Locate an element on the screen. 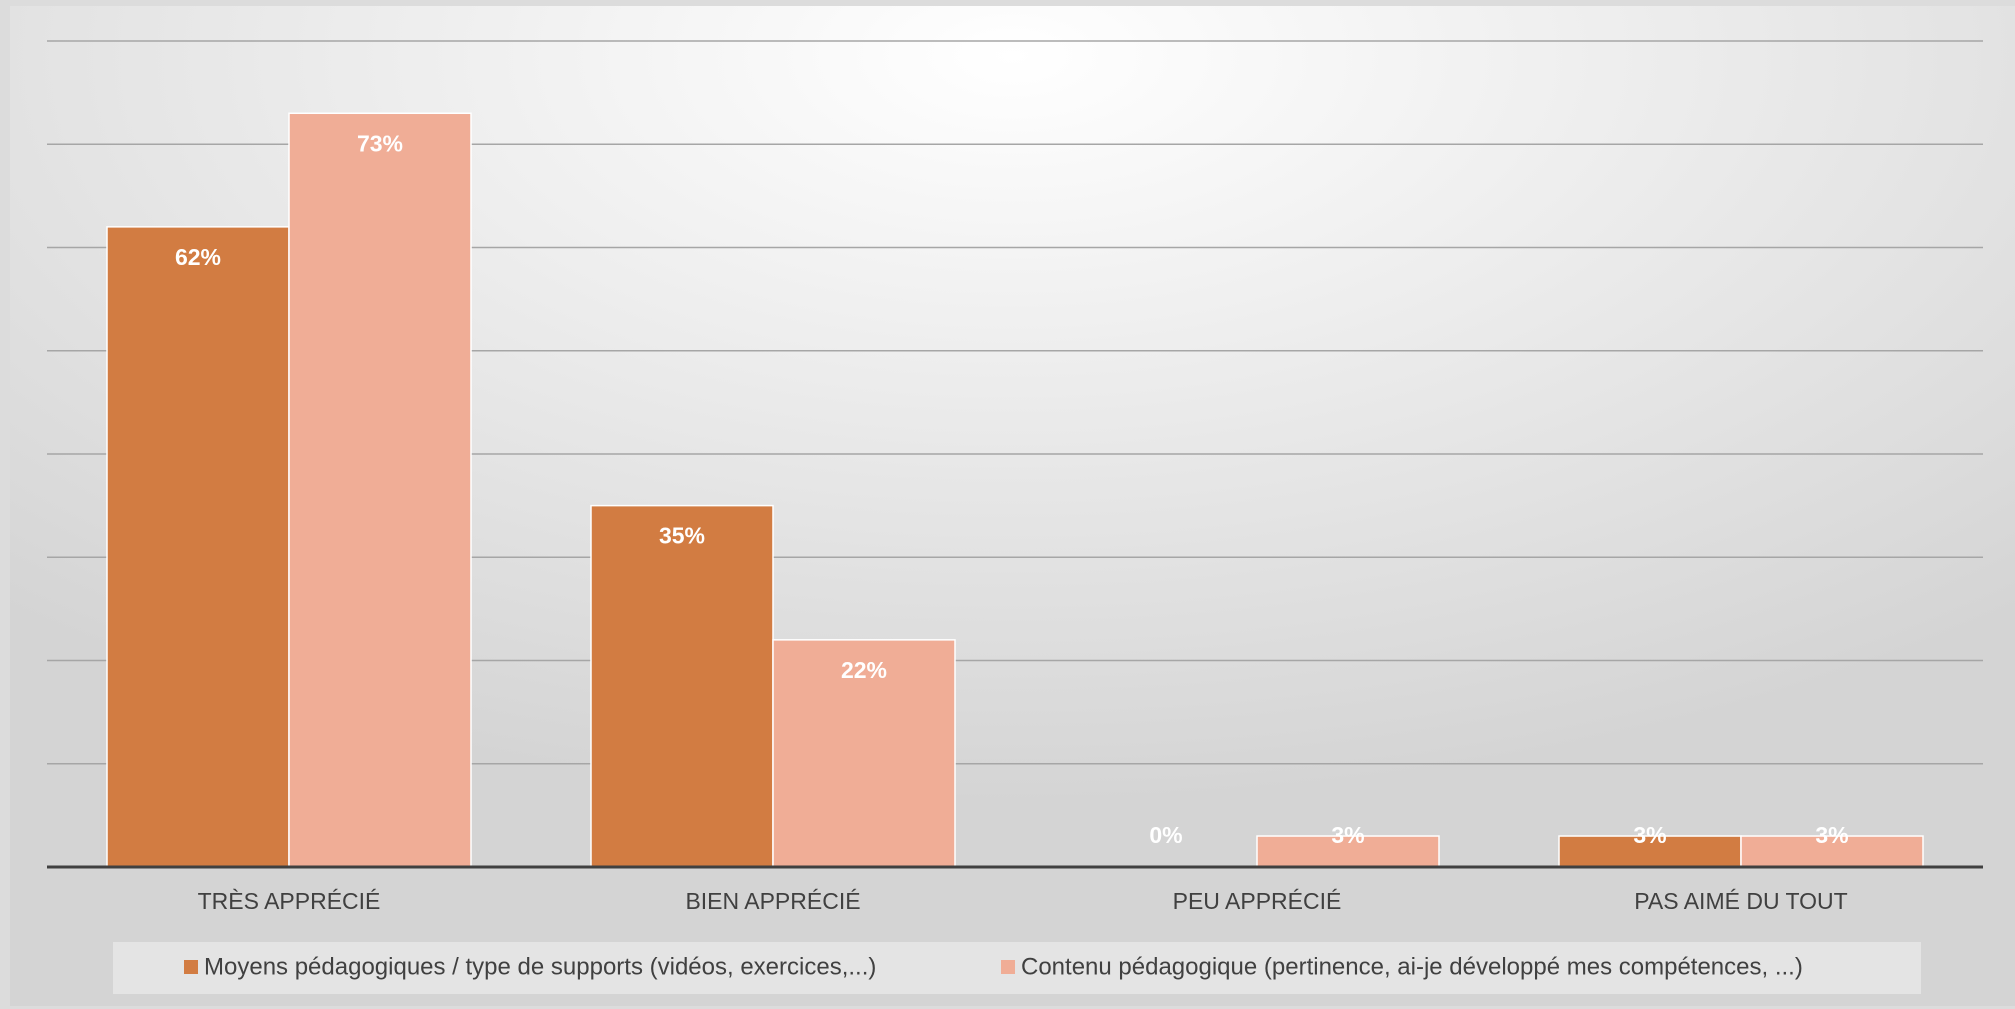 Image resolution: width=2015 pixels, height=1009 pixels. x-tick-label: BIEN APPRÉCIÉ is located at coordinates (772, 901).